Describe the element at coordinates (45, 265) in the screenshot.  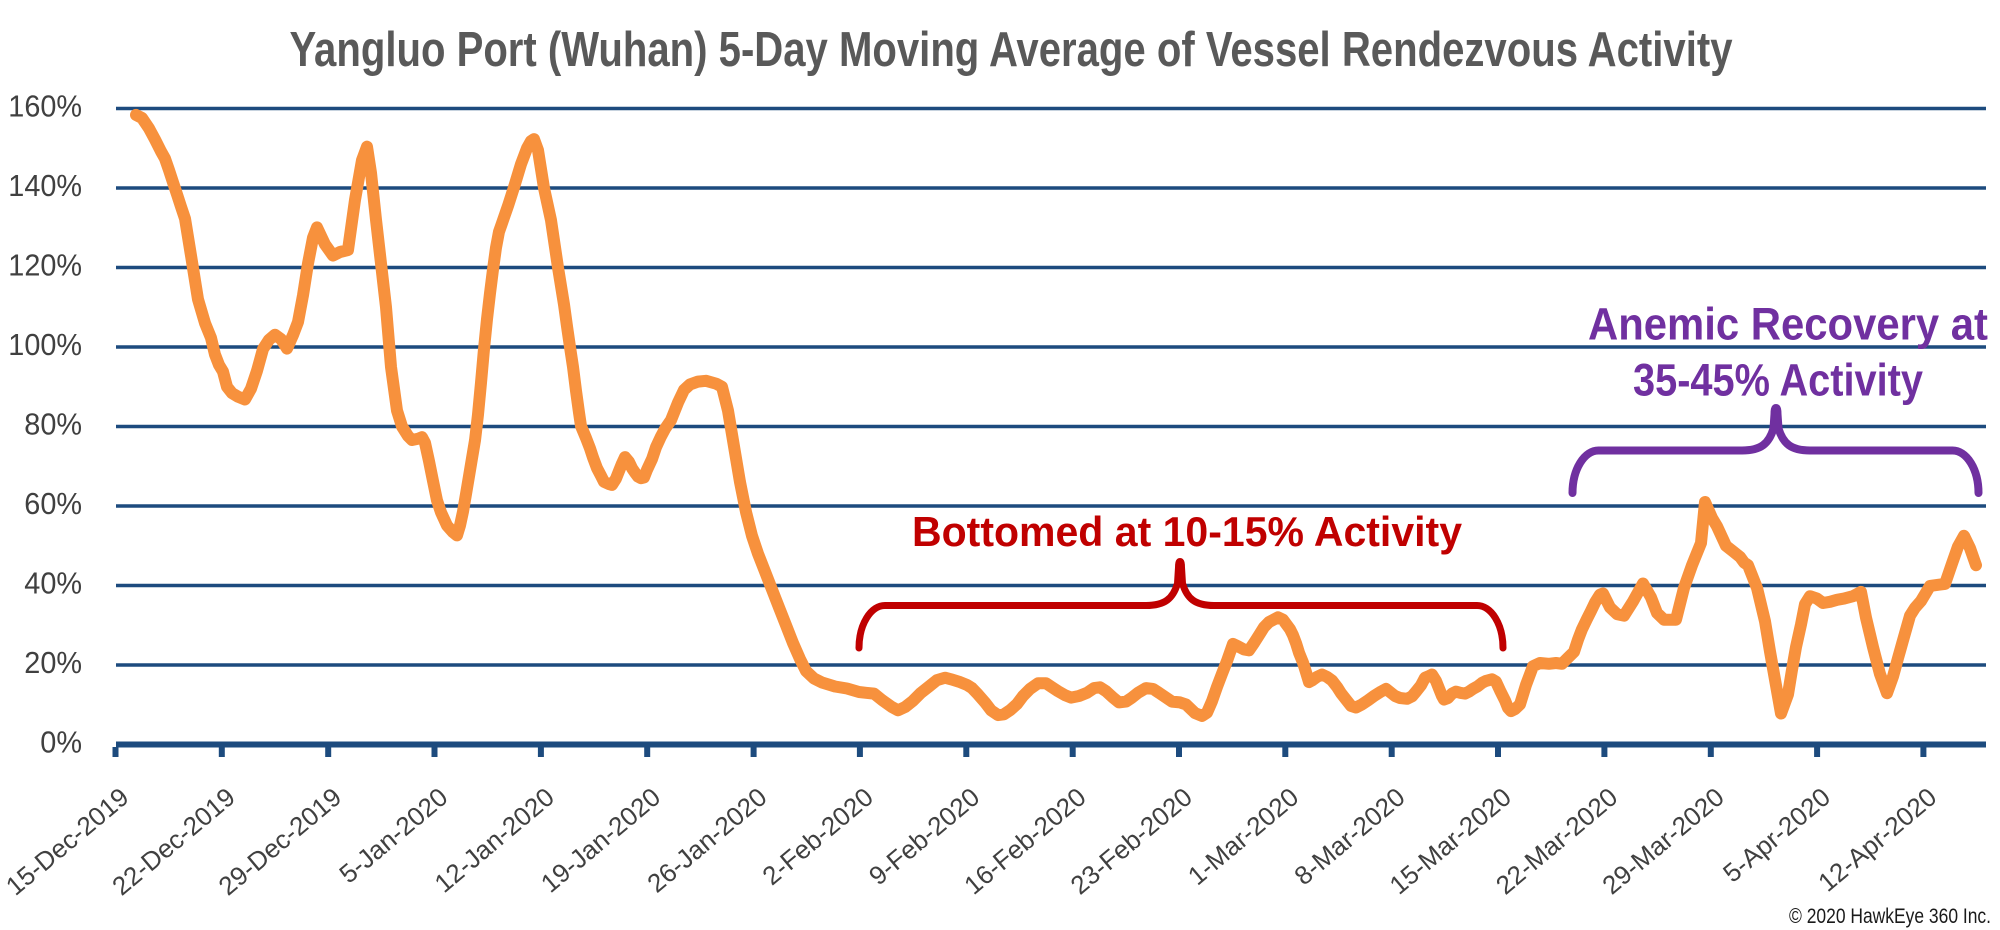
I see `svg-text: 120%` at that location.